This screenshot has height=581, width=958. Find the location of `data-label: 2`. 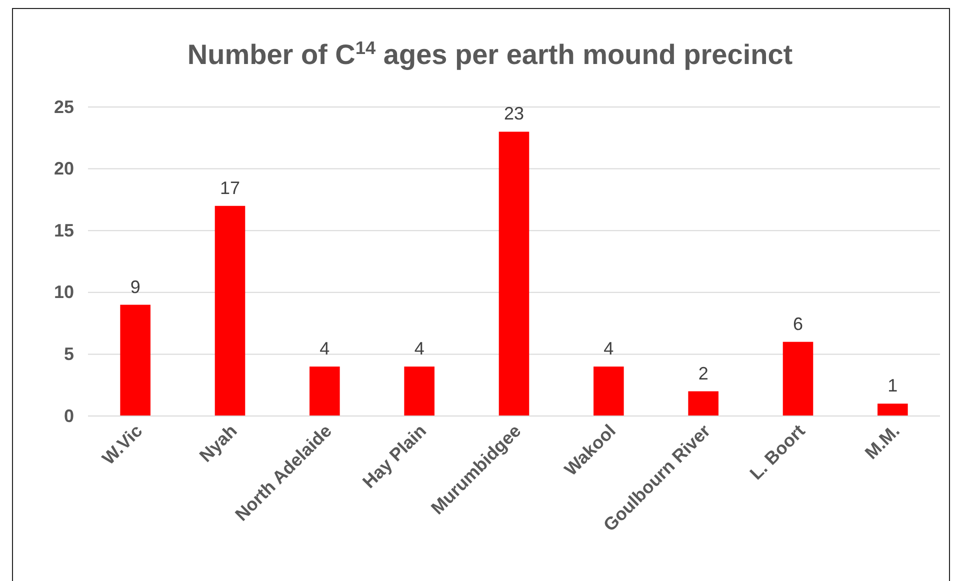

data-label: 2 is located at coordinates (703, 373).